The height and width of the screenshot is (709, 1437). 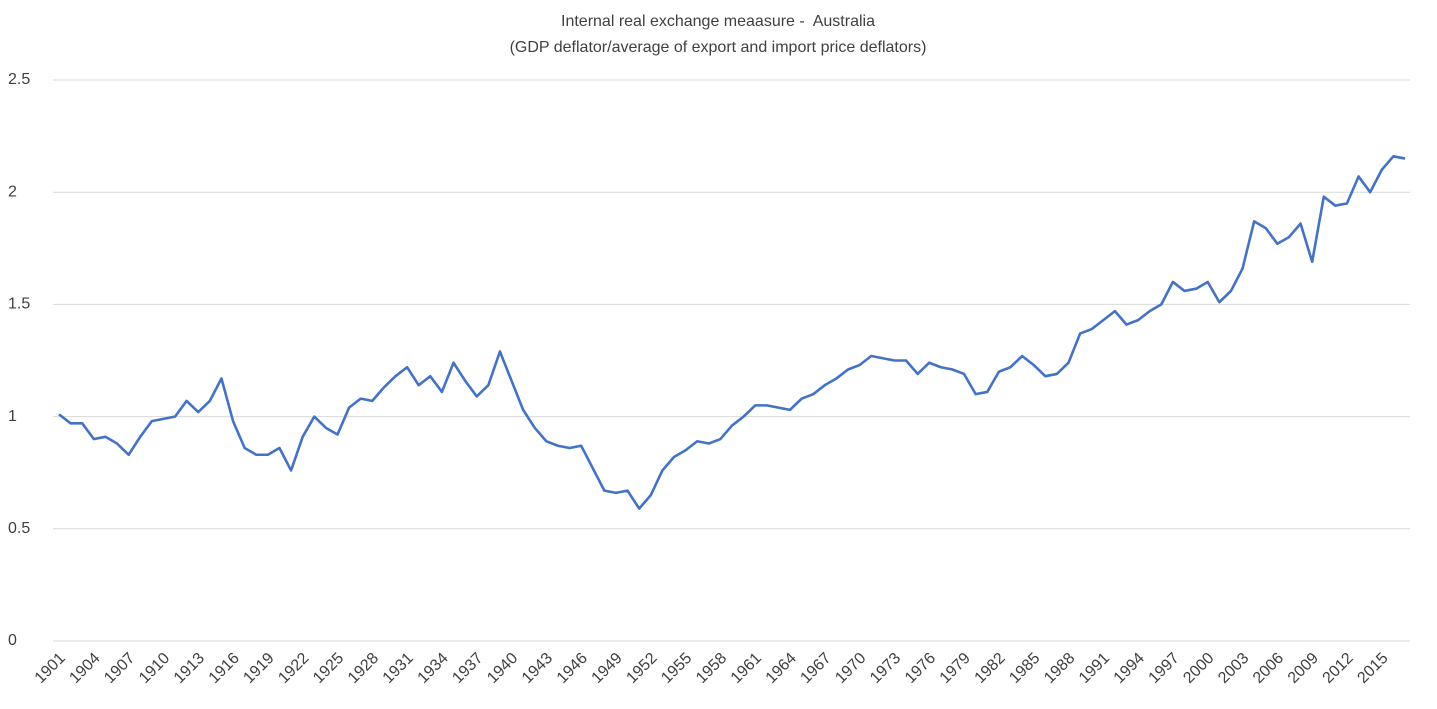 I want to click on x-tick-label: 2012, so click(x=1338, y=668).